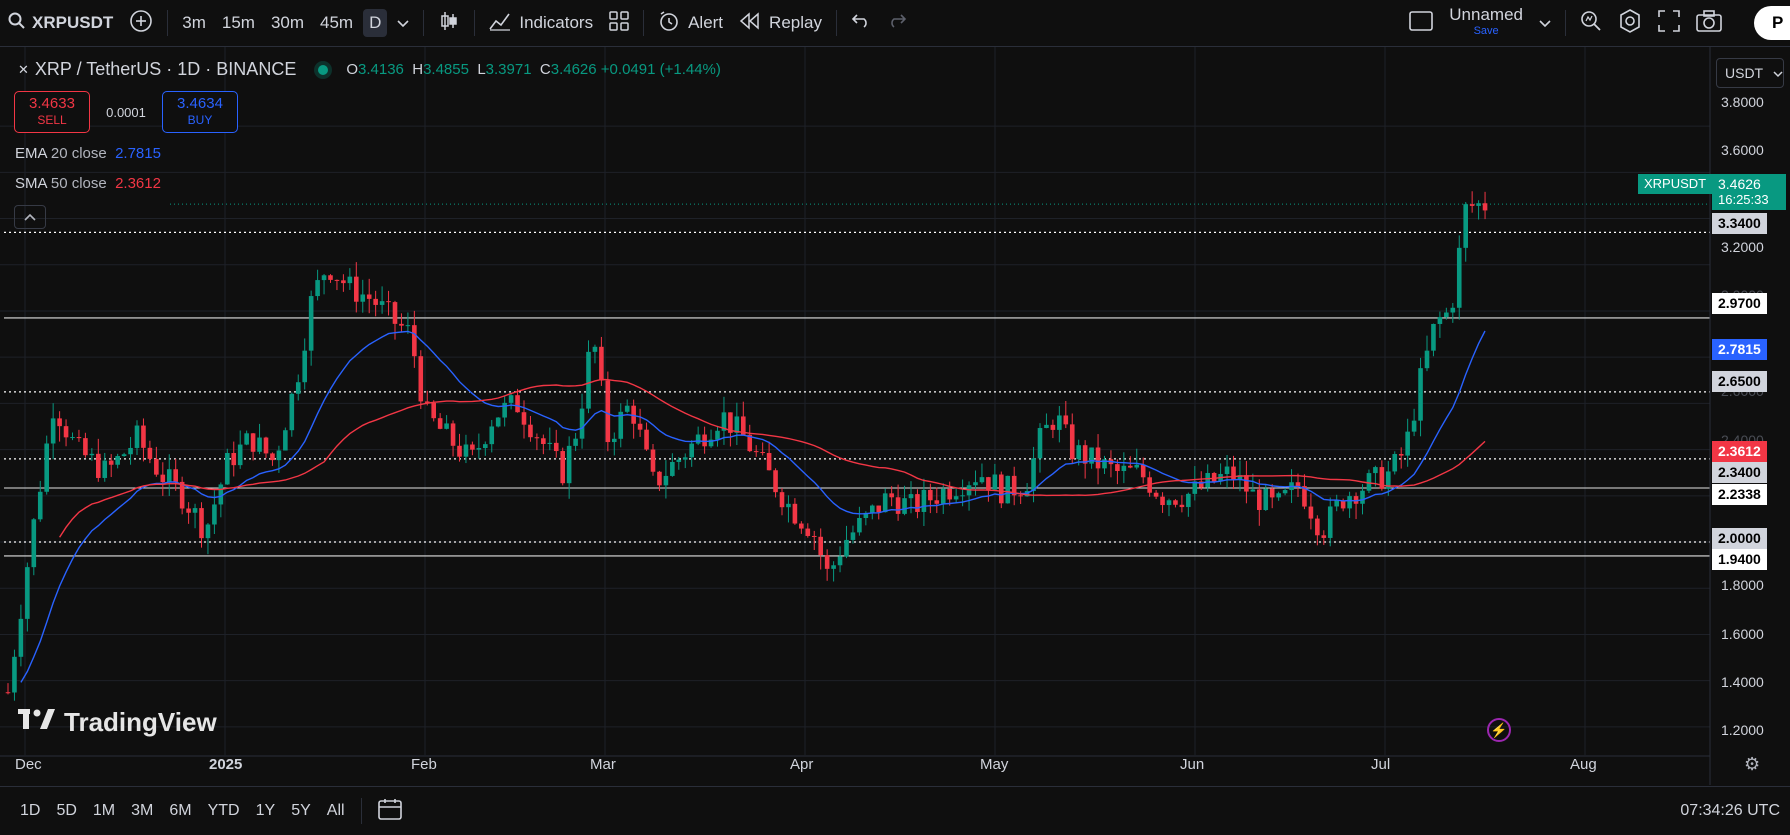 The width and height of the screenshot is (1790, 835). I want to click on layout-menu-button, so click(1545, 23).